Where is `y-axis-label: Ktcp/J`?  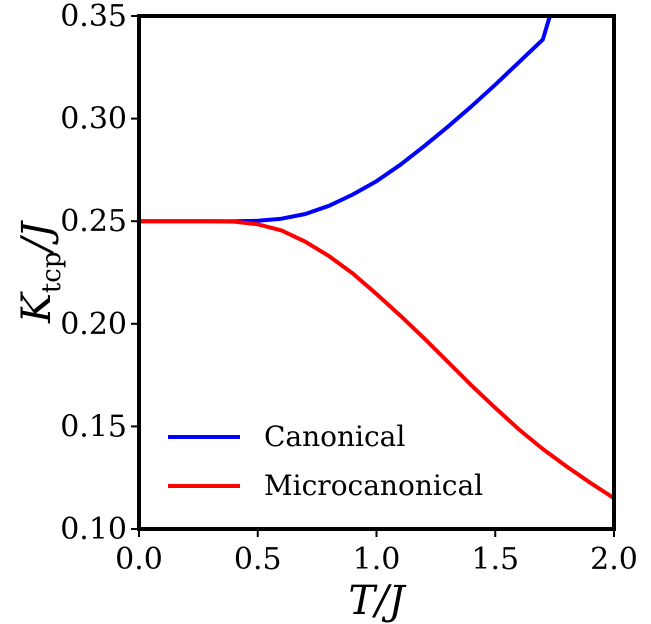
y-axis-label: Ktcp/J is located at coordinates (40, 272).